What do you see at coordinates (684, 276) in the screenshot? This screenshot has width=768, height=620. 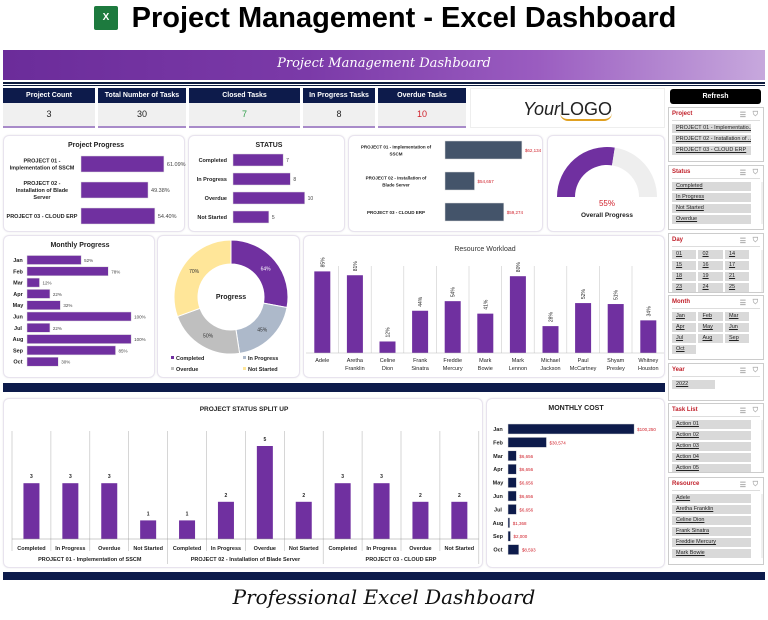 I see `slicer-item: 18` at bounding box center [684, 276].